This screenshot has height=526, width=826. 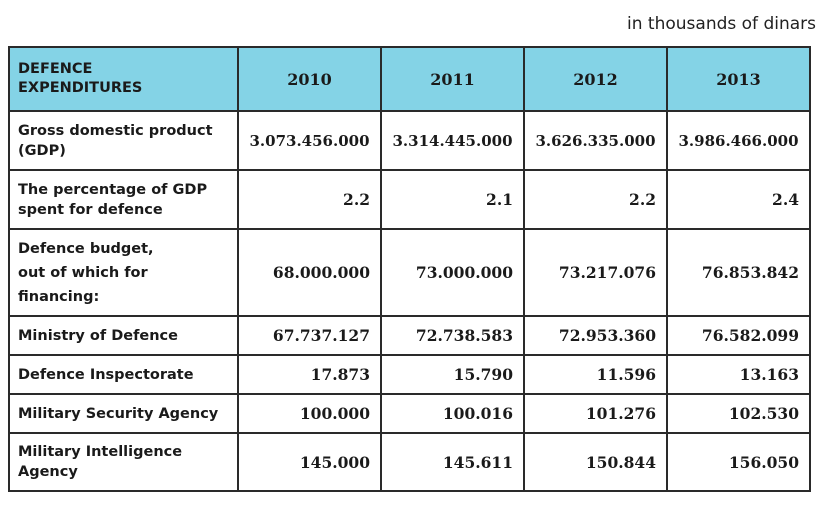 What do you see at coordinates (738, 462) in the screenshot?
I see `table-cell: 156.050` at bounding box center [738, 462].